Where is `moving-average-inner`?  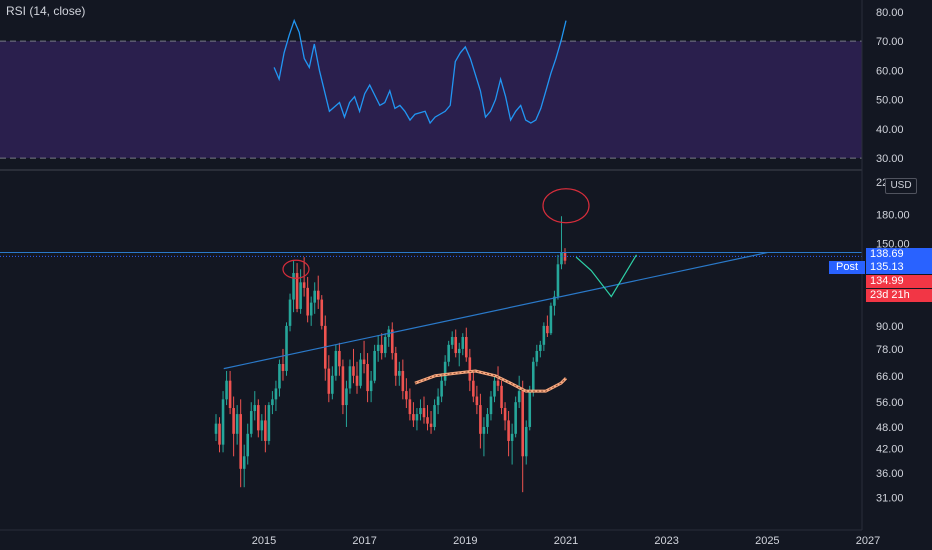 moving-average-inner is located at coordinates (490, 381).